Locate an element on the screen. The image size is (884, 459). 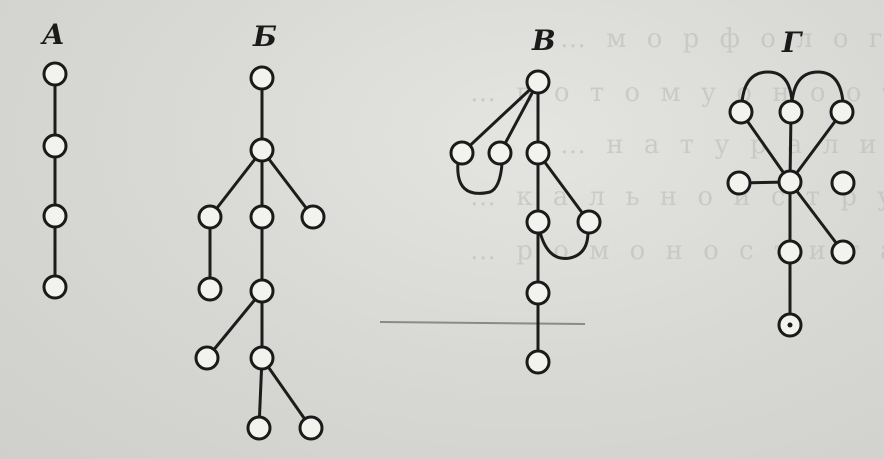
panel-b-tree is located at coordinates (260, 253).